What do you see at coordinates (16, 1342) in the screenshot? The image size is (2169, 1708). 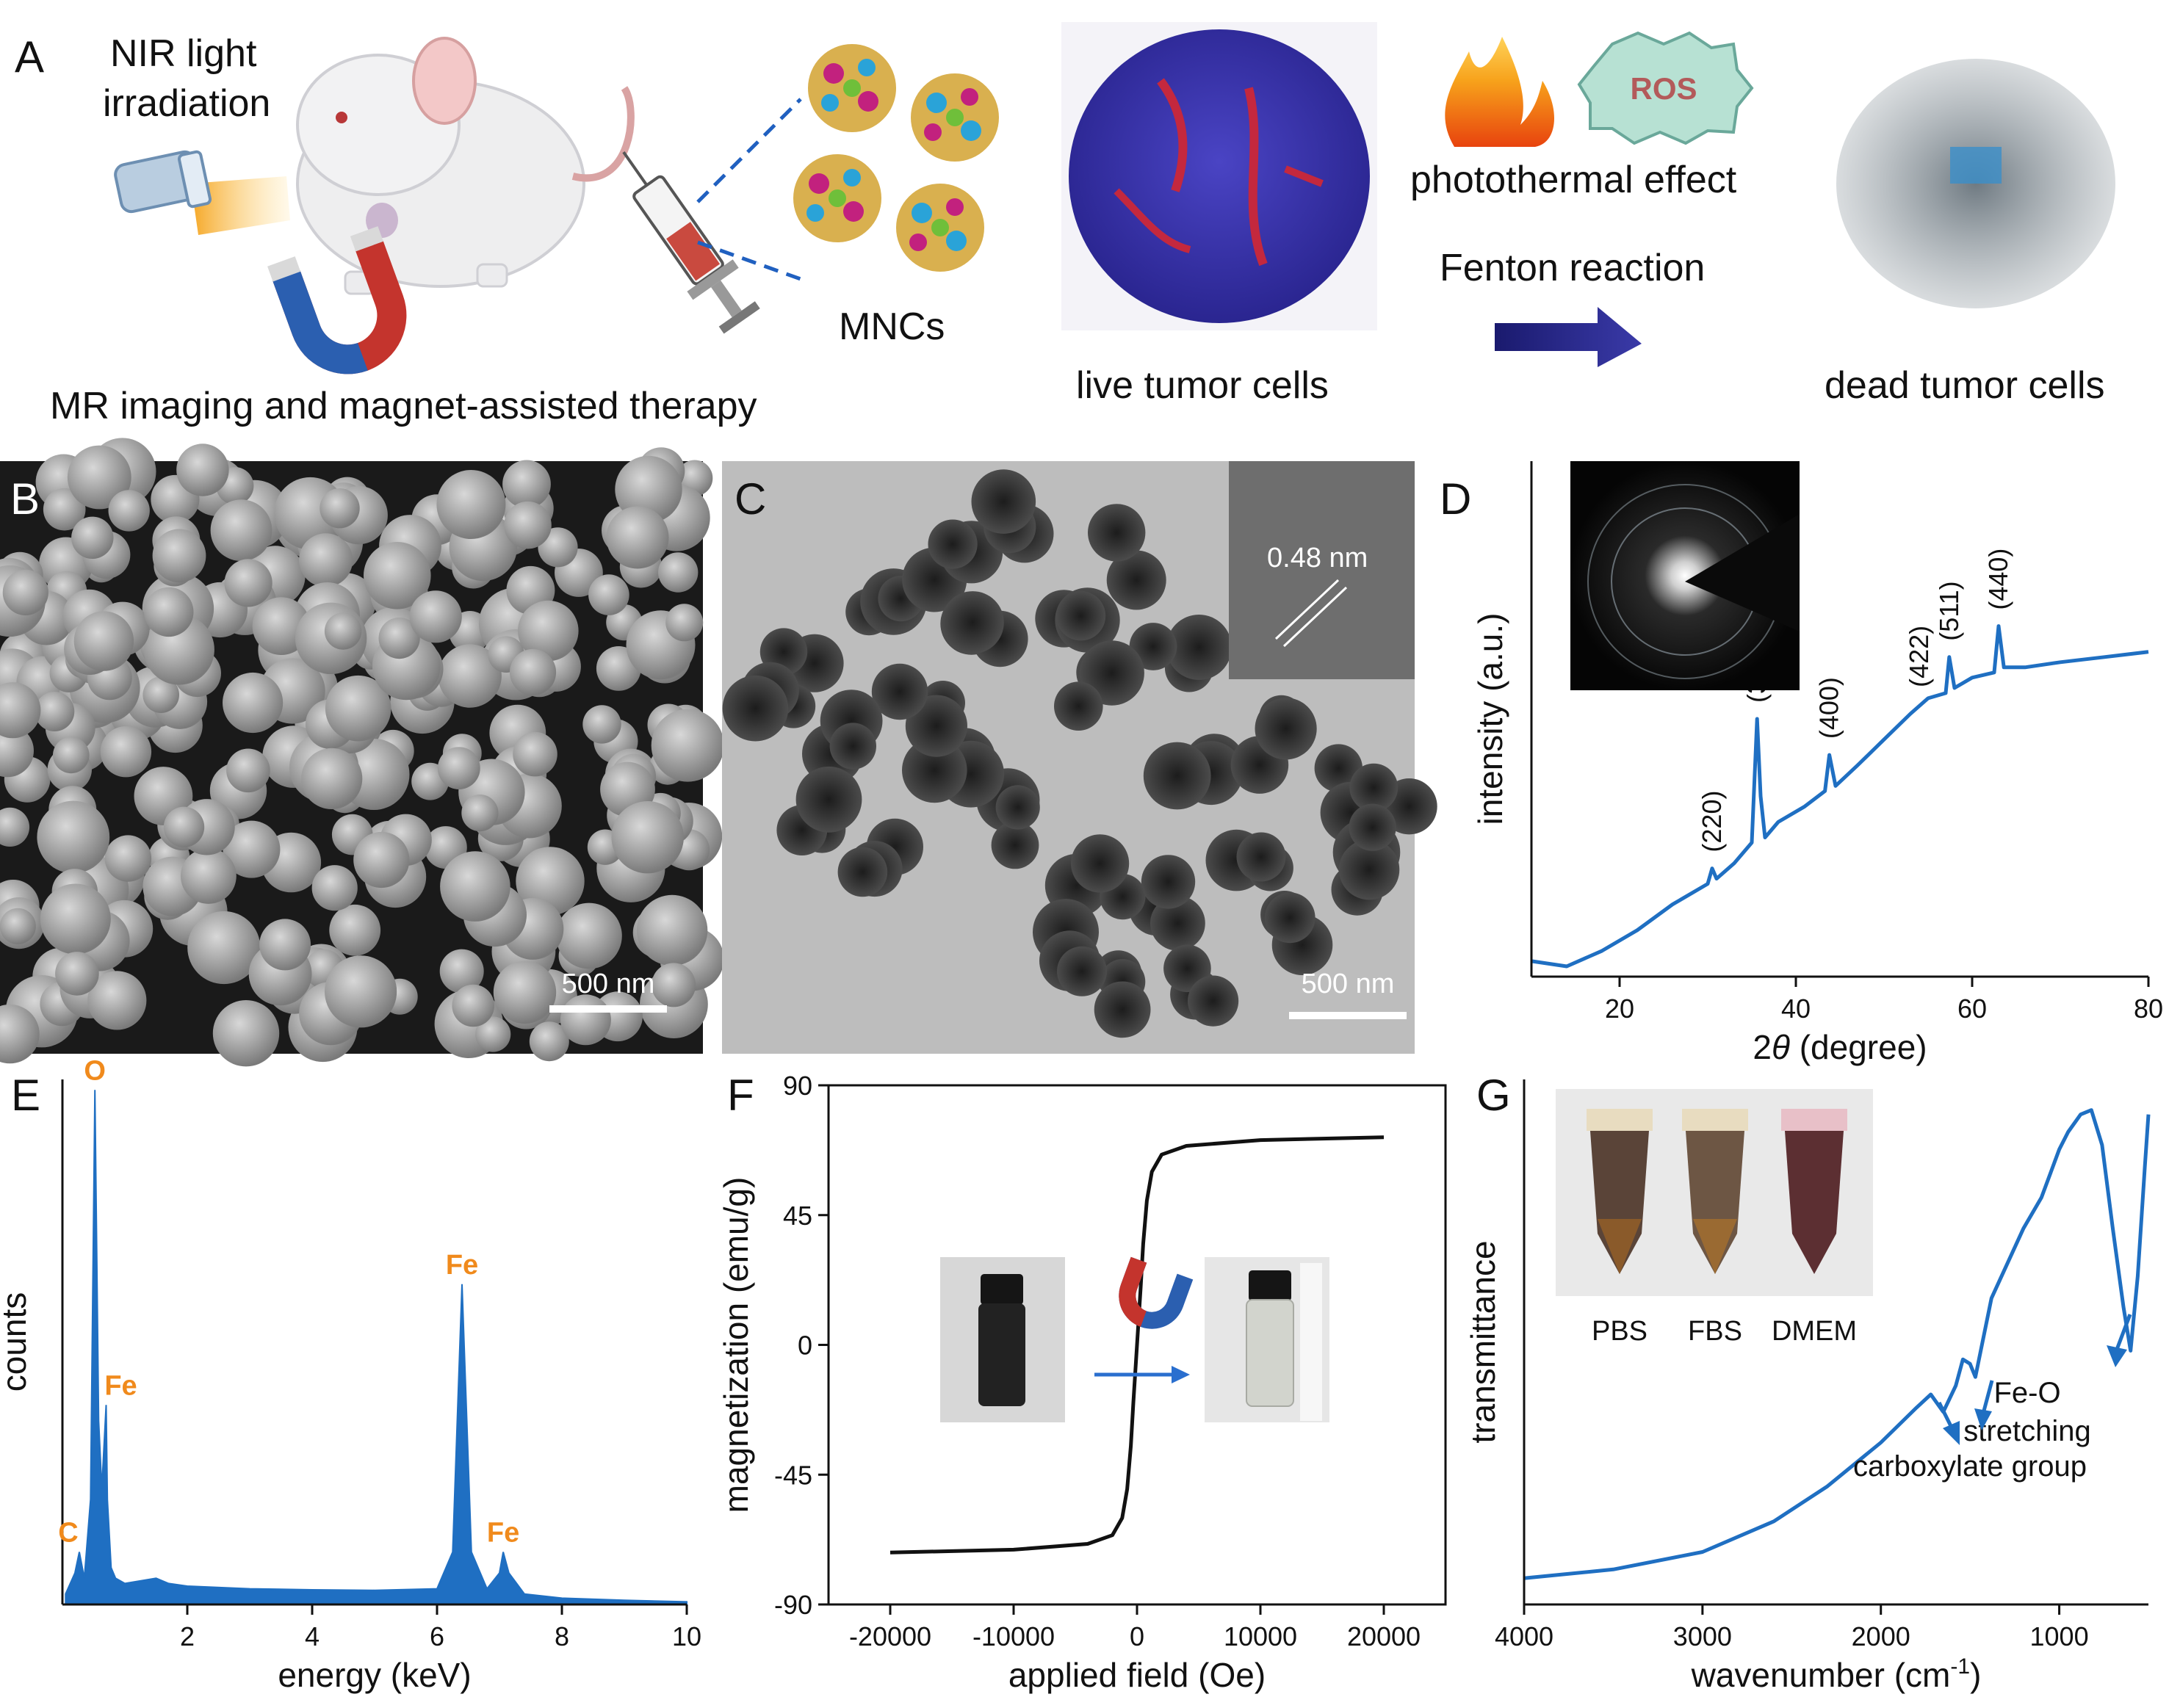 I see `y-axis-label: counts` at bounding box center [16, 1342].